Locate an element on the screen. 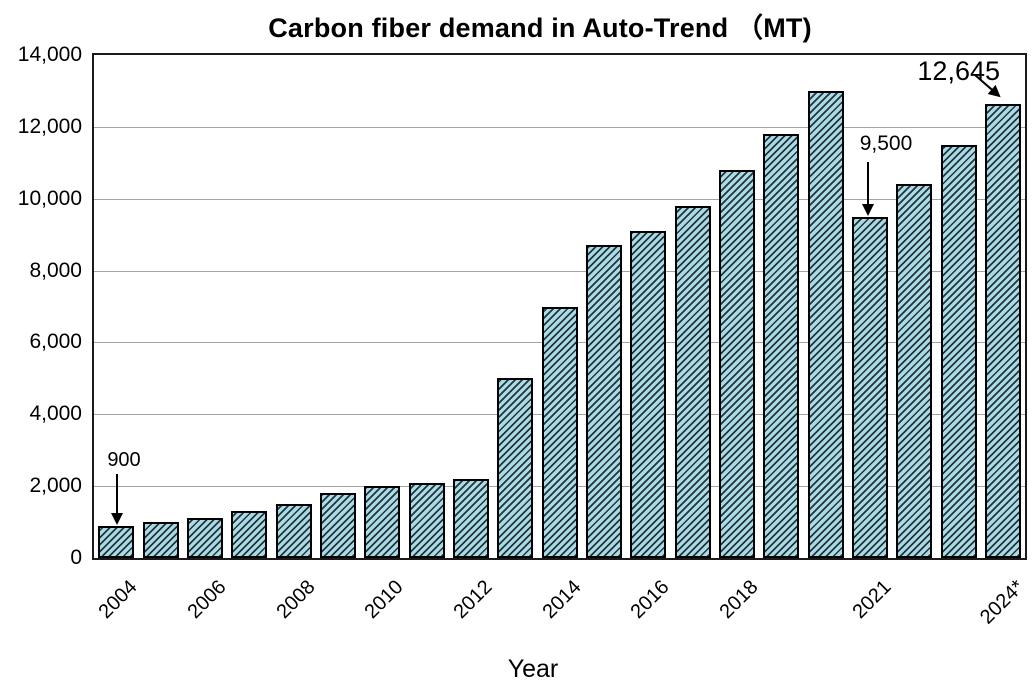  x-tick-label-2012: 2012 is located at coordinates (473, 600).